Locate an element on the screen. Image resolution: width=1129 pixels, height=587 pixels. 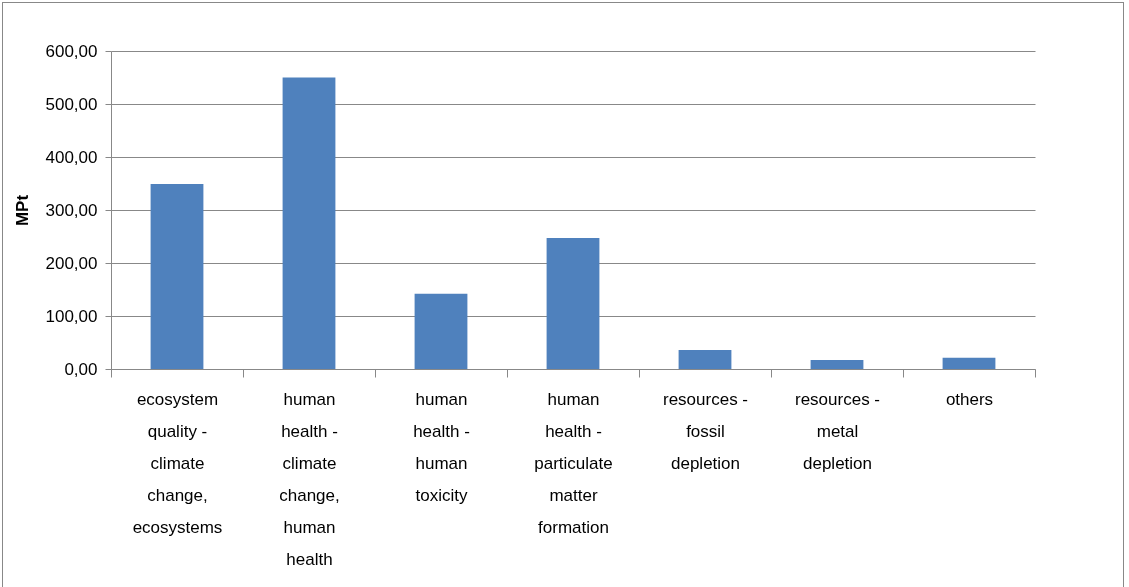
x-tick-label: resources - fossil depletion is located at coordinates (705, 431).